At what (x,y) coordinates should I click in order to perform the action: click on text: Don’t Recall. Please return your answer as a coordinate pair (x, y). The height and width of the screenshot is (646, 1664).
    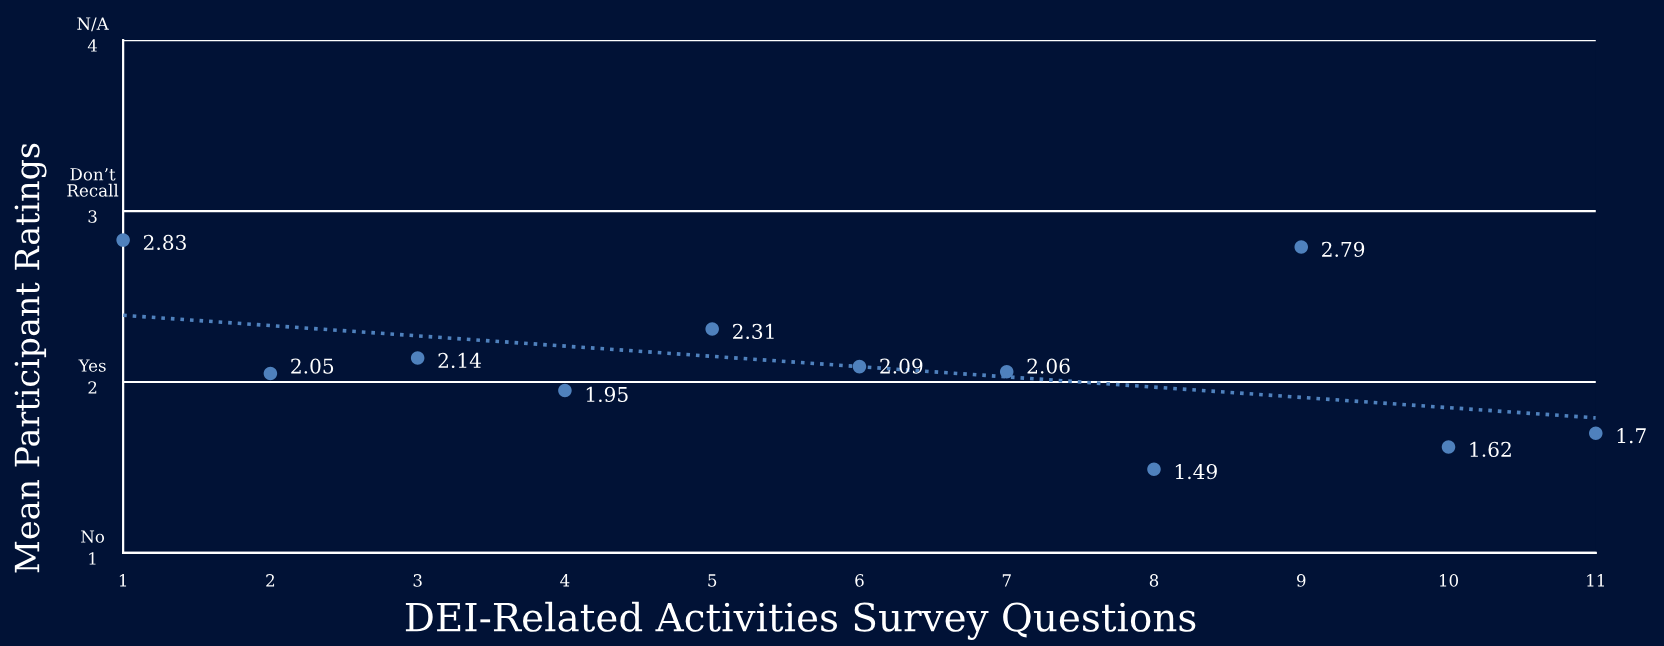
    Looking at the image, I should click on (93, 182).